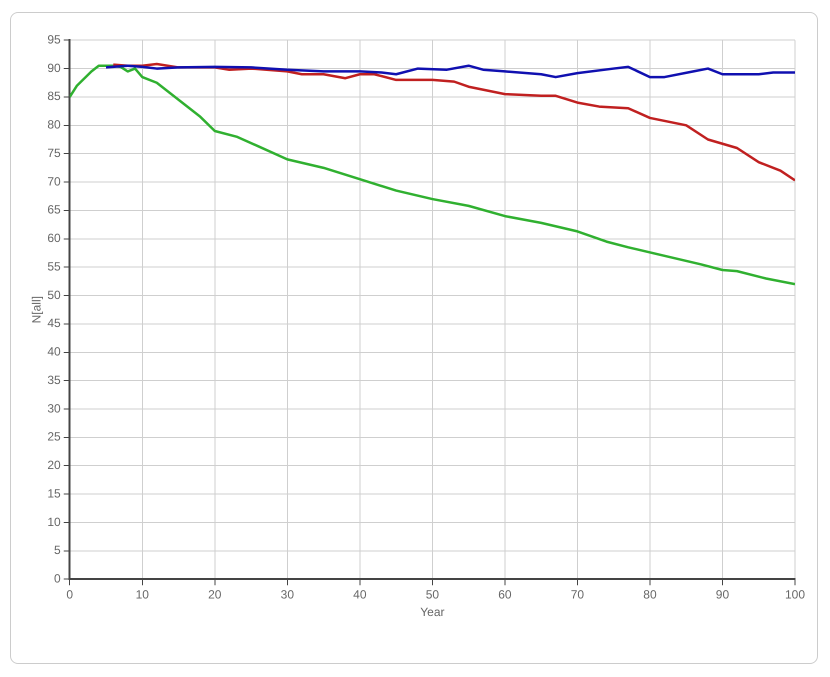 Image resolution: width=830 pixels, height=677 pixels. What do you see at coordinates (58, 579) in the screenshot?
I see `y-tick-label: 0` at bounding box center [58, 579].